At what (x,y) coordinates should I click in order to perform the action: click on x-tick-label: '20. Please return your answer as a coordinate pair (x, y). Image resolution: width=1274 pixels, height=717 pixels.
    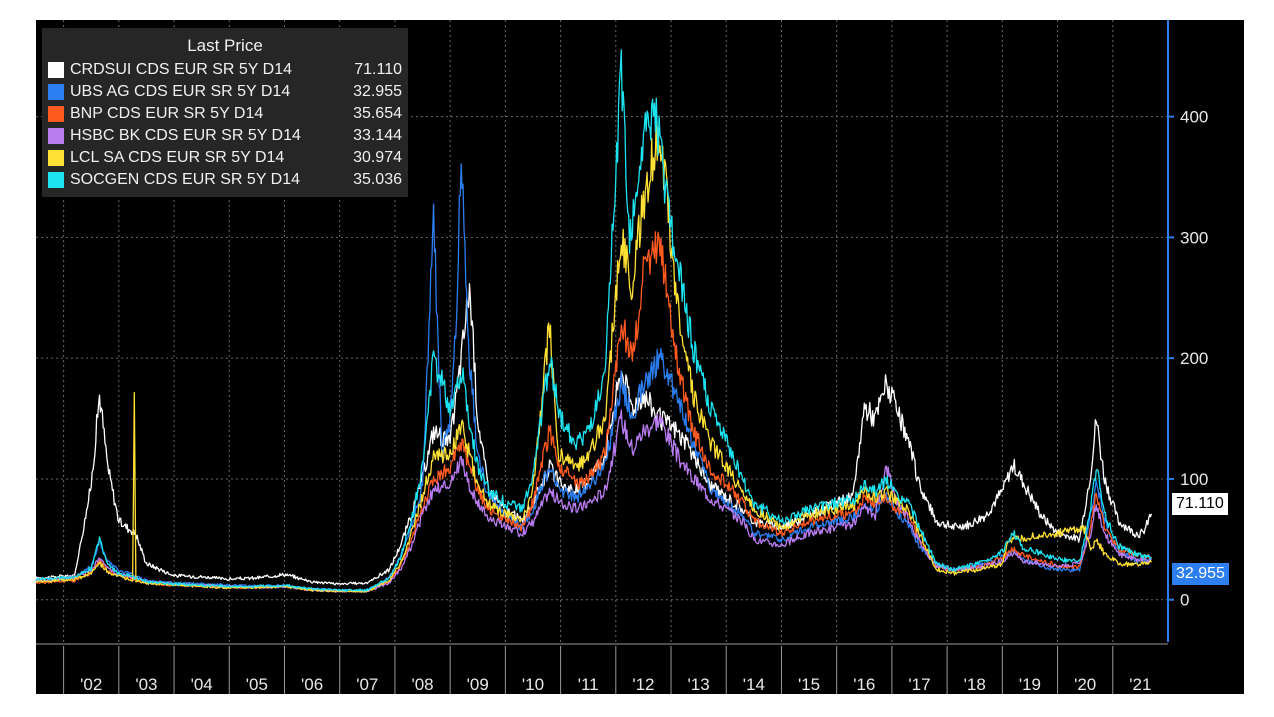
    Looking at the image, I should click on (1085, 684).